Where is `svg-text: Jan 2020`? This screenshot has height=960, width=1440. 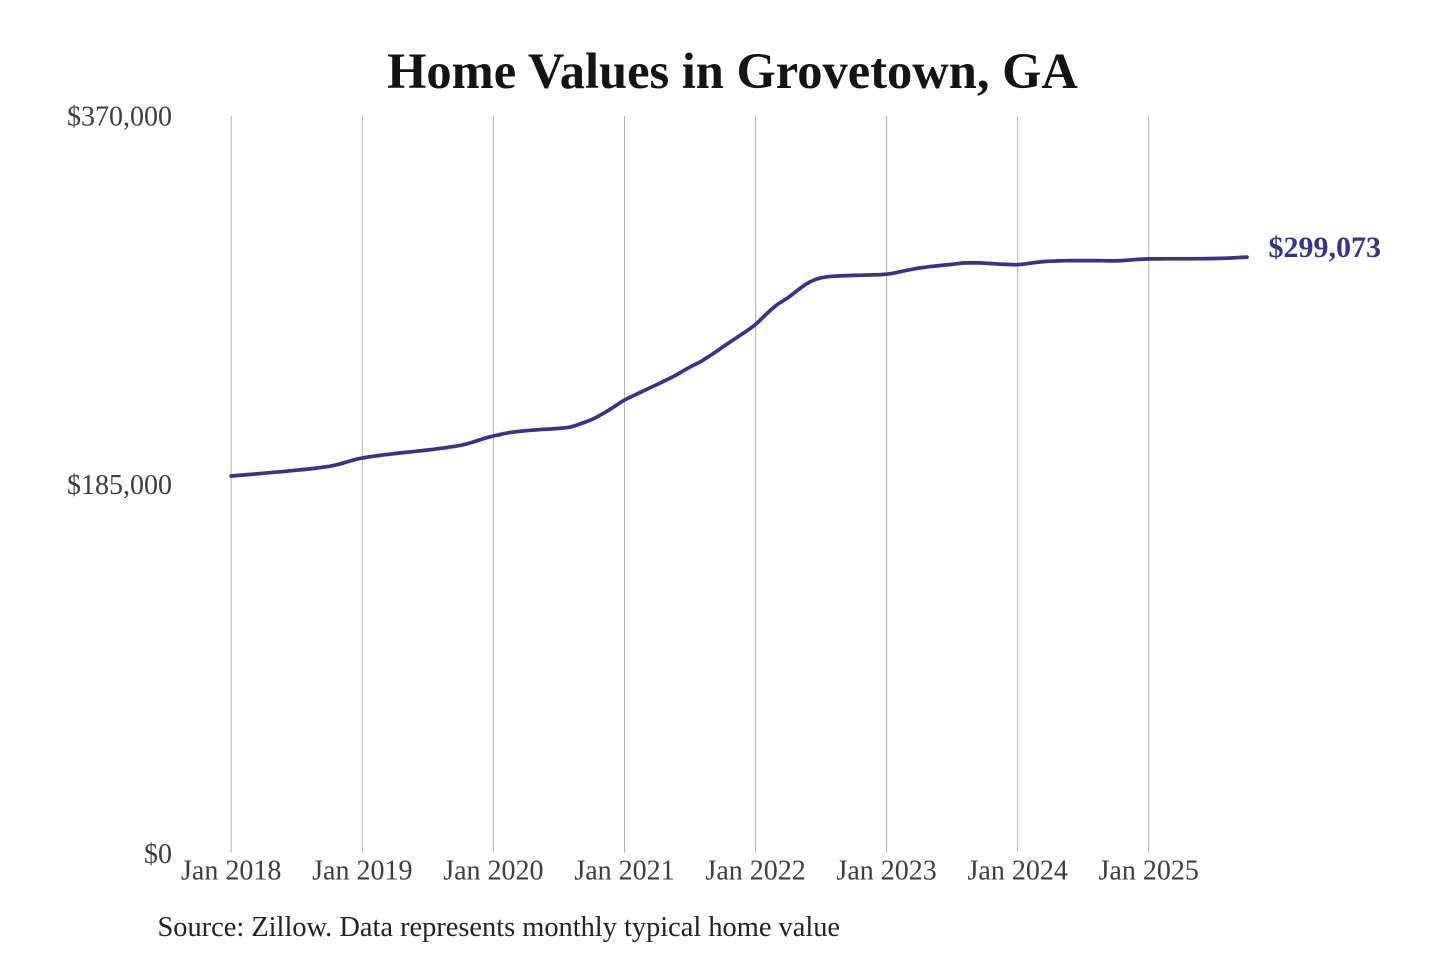 svg-text: Jan 2020 is located at coordinates (493, 870).